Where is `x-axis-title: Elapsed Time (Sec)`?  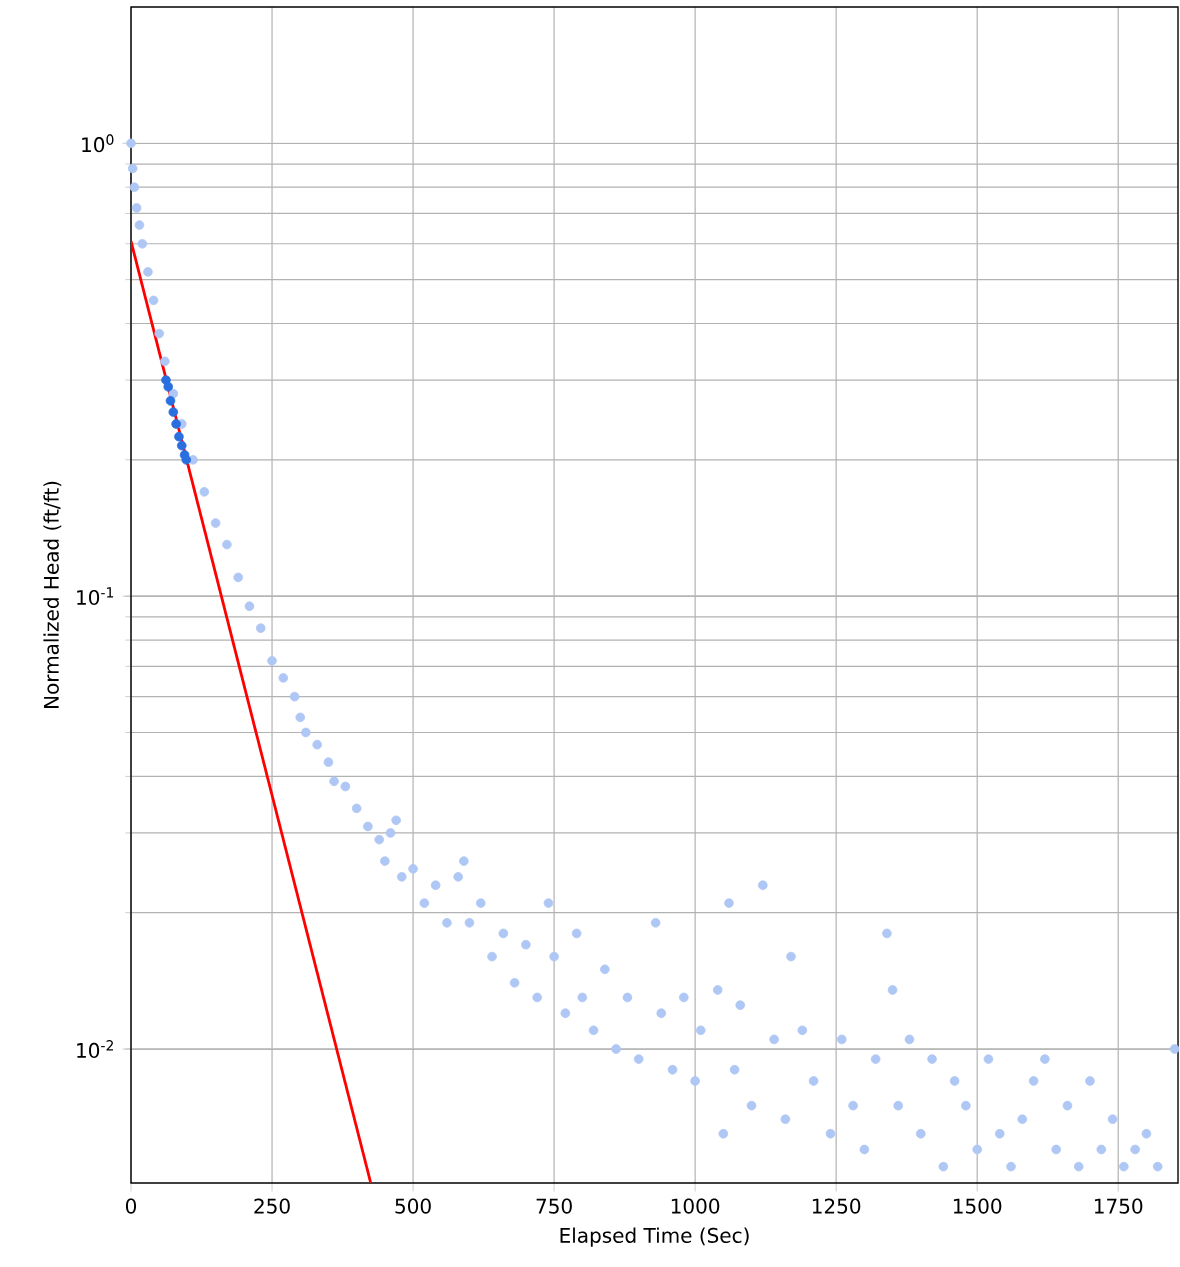
x-axis-title: Elapsed Time (Sec) is located at coordinates (654, 1237).